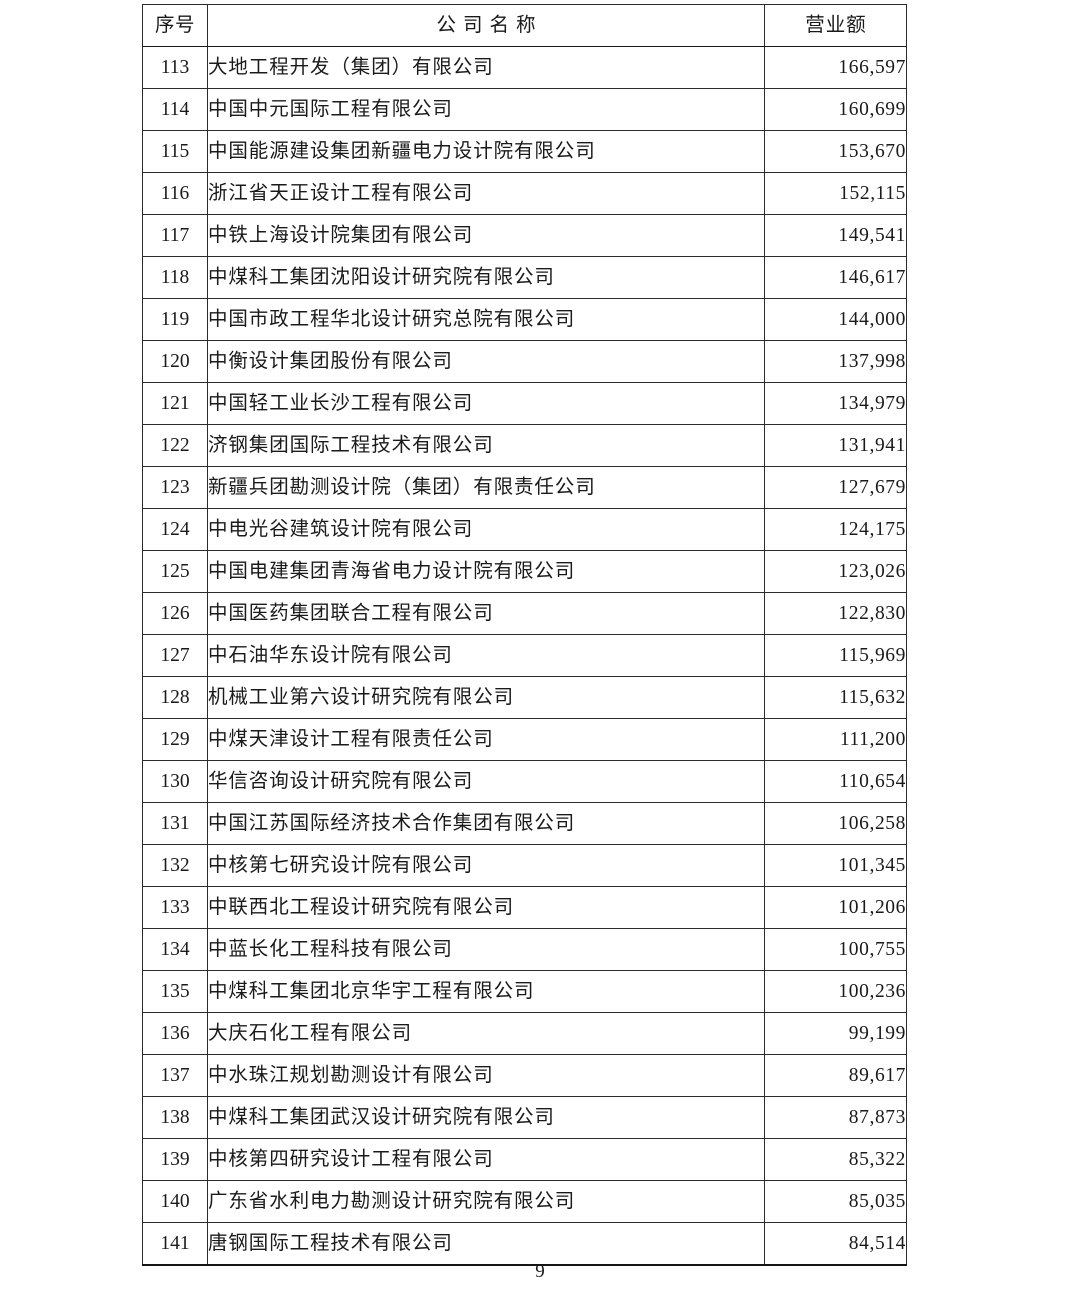 Image resolution: width=1080 pixels, height=1289 pixels. What do you see at coordinates (175, 1244) in the screenshot?
I see `cell-rank: 141` at bounding box center [175, 1244].